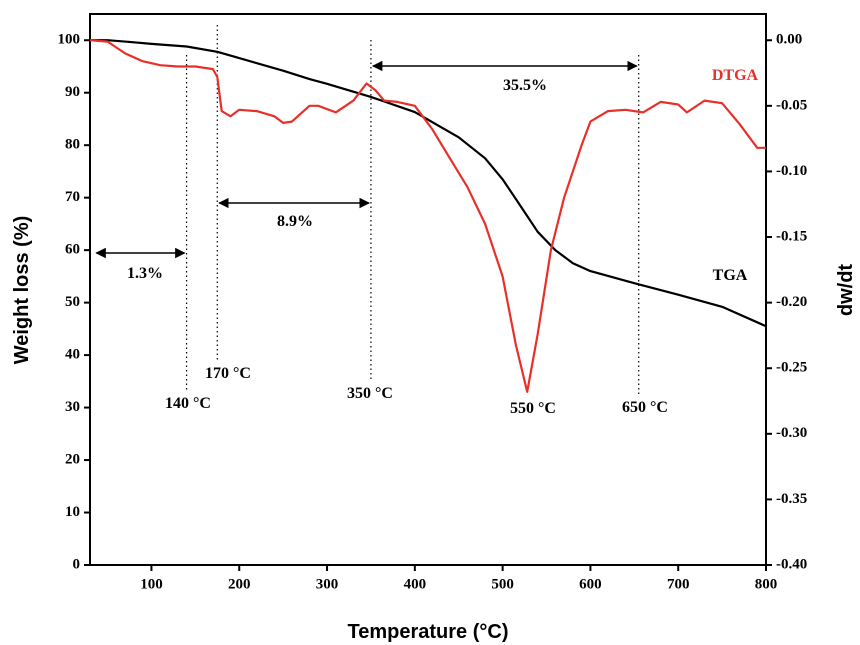 The width and height of the screenshot is (860, 645). I want to click on annotation: 140 °C, so click(188, 403).